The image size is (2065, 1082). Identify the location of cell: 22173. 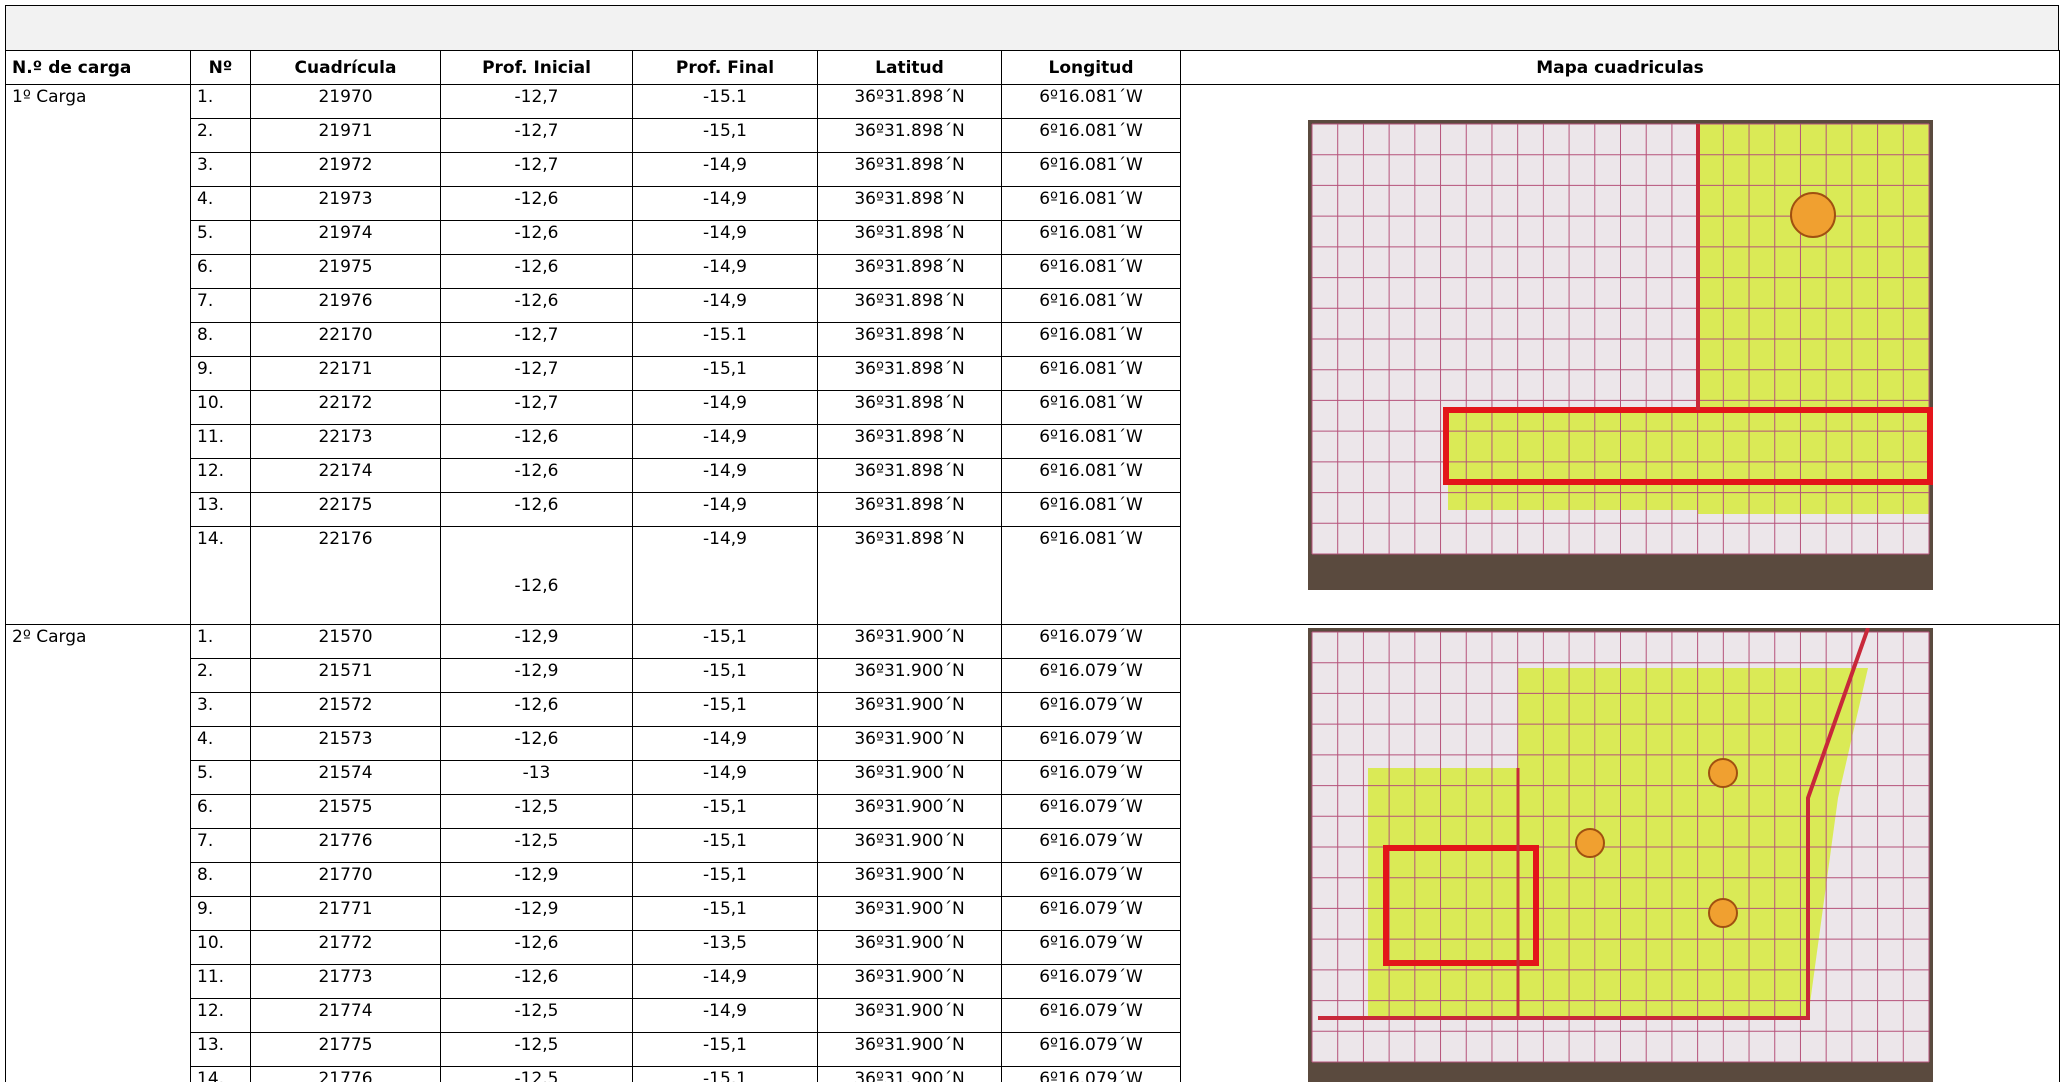
(345, 441).